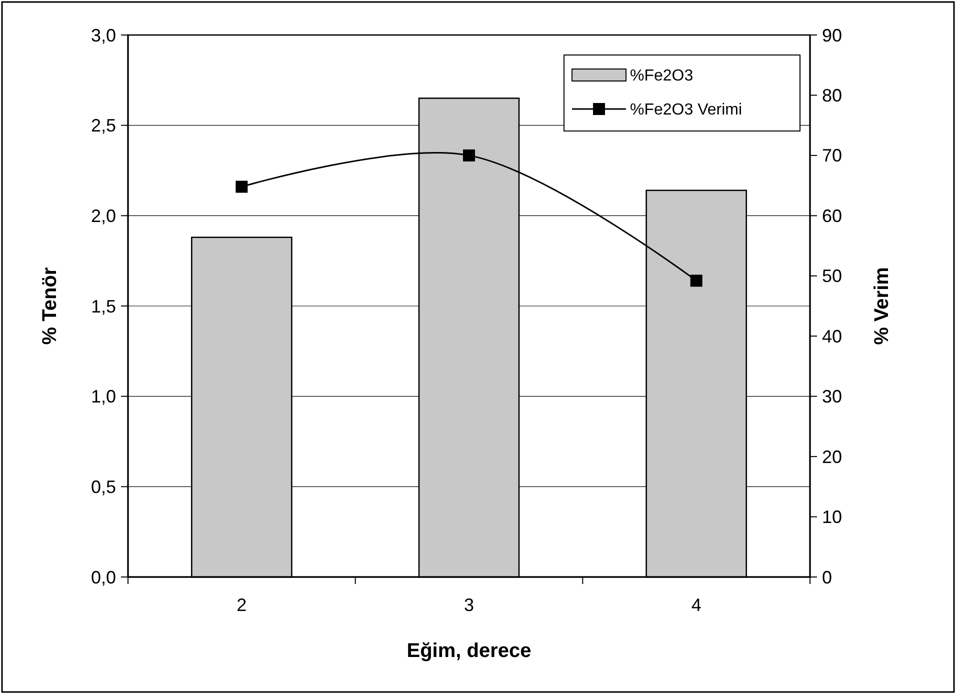 This screenshot has width=956, height=694. I want to click on y2-tick-label: 60, so click(832, 216).